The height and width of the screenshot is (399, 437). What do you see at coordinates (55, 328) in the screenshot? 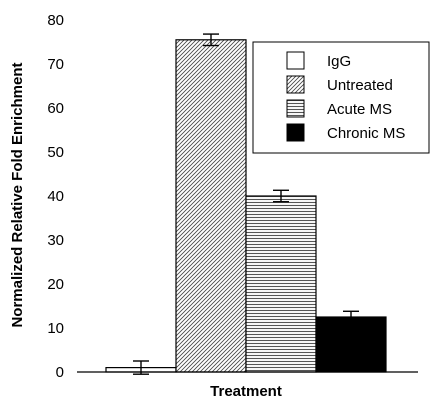
I see `y-tick-label: 10` at bounding box center [55, 328].